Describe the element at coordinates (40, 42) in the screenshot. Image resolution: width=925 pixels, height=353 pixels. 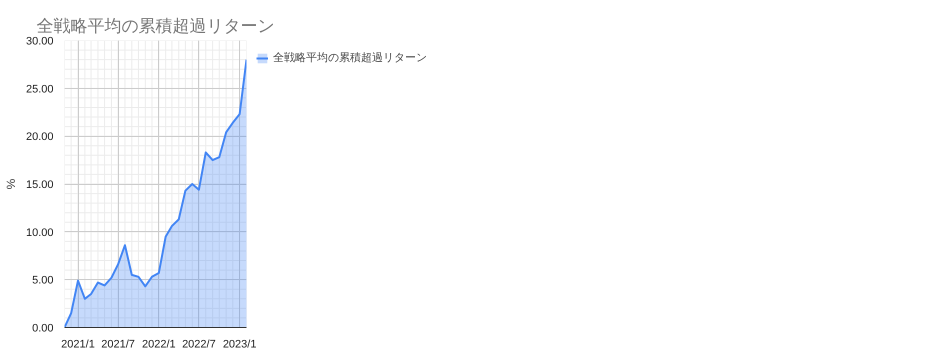
I see `y-tick-label: 30.00` at that location.